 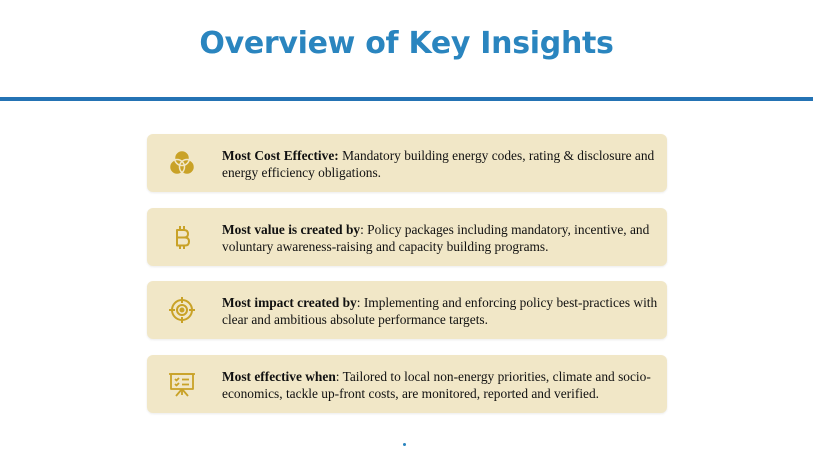 What do you see at coordinates (182, 310) in the screenshot?
I see `target-crosshair-icon` at bounding box center [182, 310].